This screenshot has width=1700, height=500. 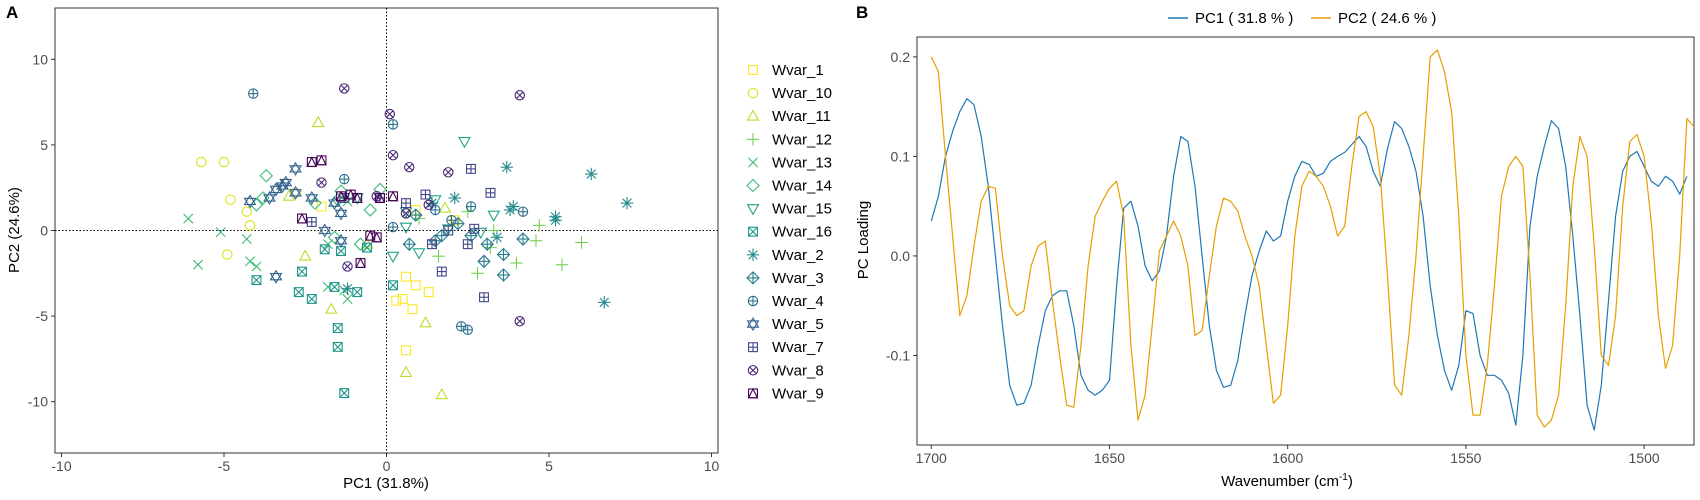 What do you see at coordinates (798, 393) in the screenshot?
I see `legend-label-wvar-9: Wvar_9` at bounding box center [798, 393].